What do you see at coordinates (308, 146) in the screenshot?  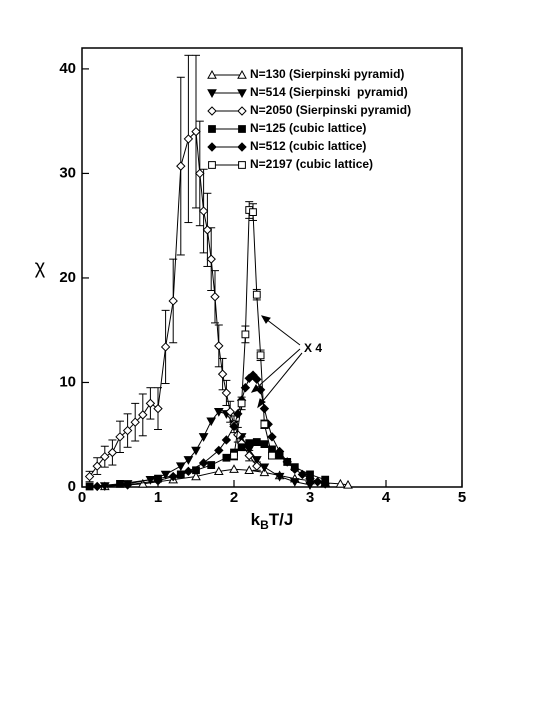 I see `legend-label: N=512 (cubic lattice)` at bounding box center [308, 146].